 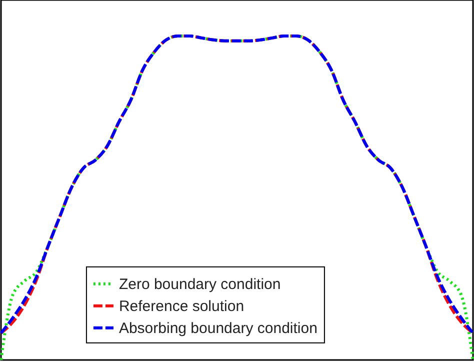 What do you see at coordinates (218, 328) in the screenshot?
I see `legend-label: Absorbing boundary condition` at bounding box center [218, 328].